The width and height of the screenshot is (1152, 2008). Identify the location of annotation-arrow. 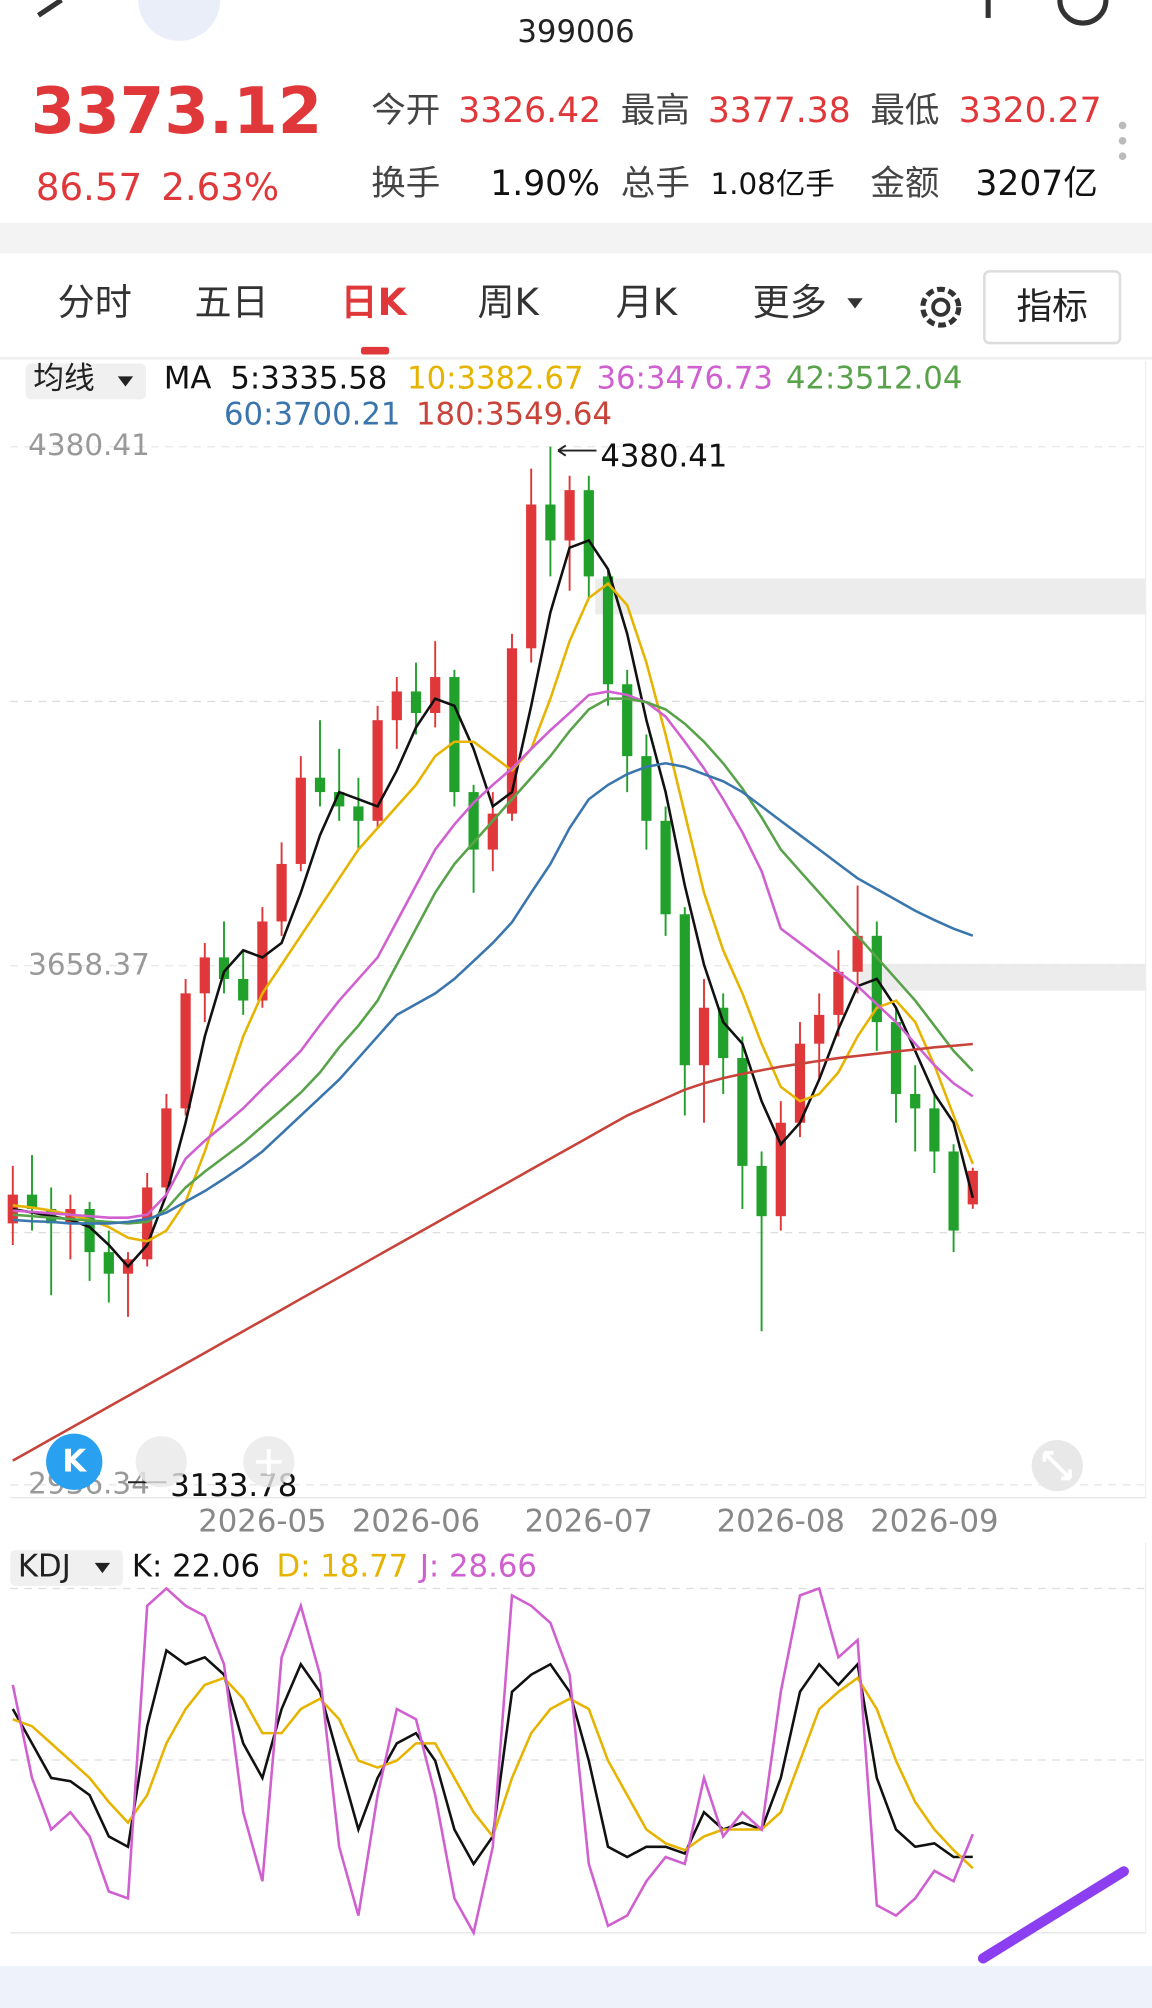
(562, 450).